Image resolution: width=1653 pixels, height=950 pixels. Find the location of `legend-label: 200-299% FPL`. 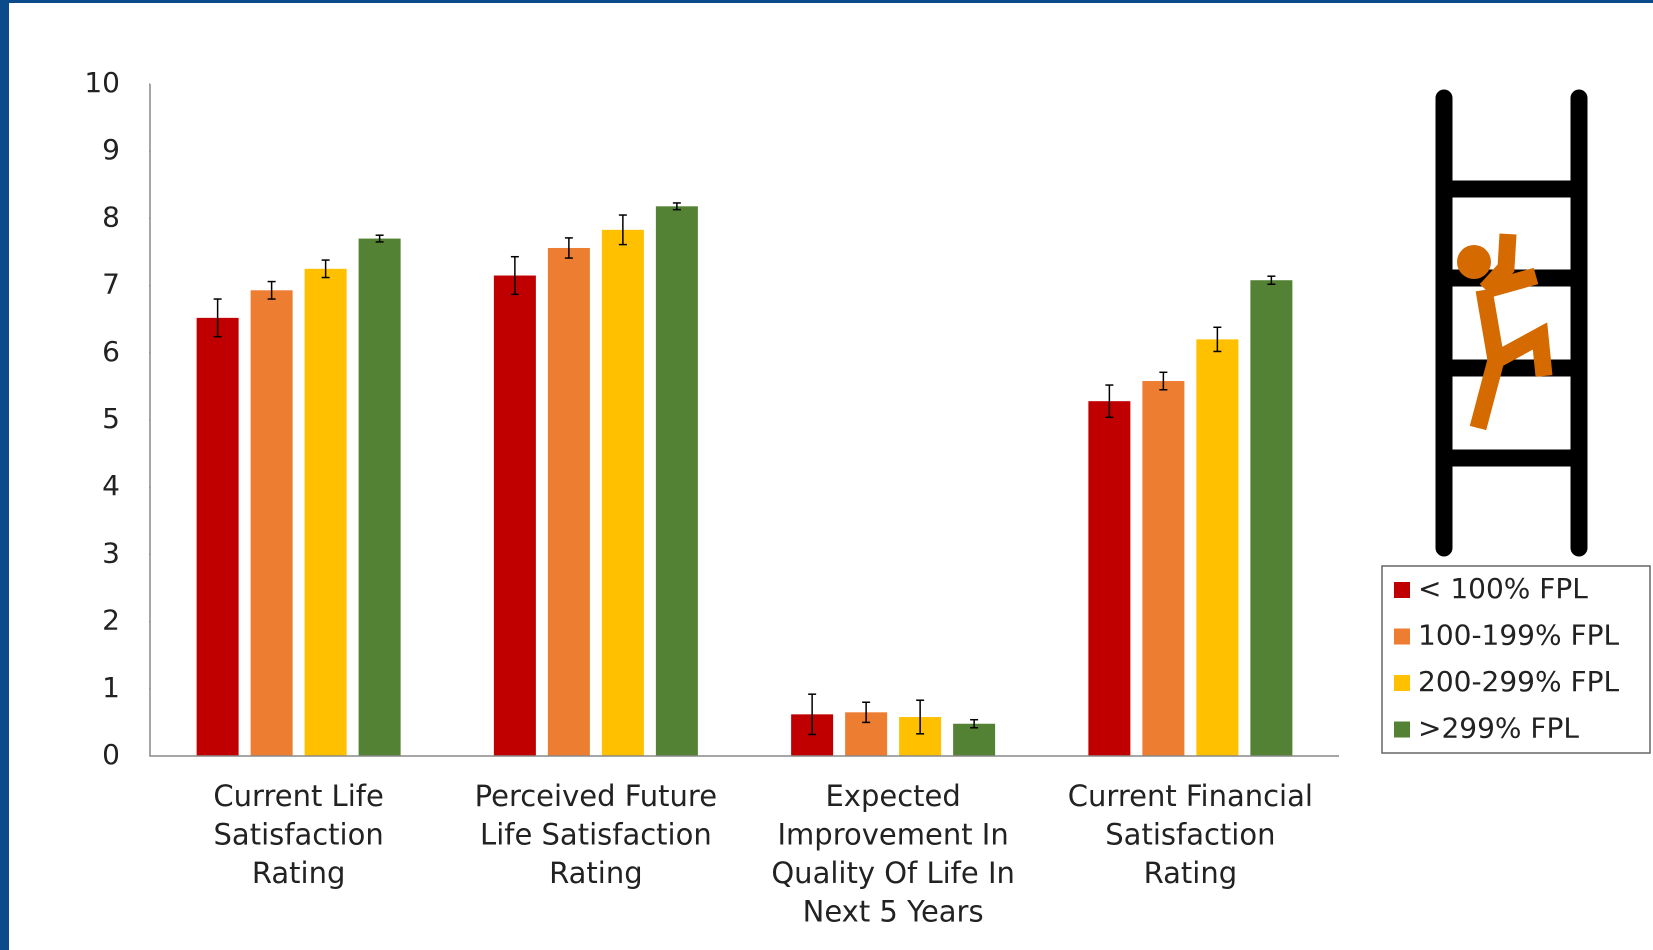

legend-label: 200-299% FPL is located at coordinates (1518, 681).